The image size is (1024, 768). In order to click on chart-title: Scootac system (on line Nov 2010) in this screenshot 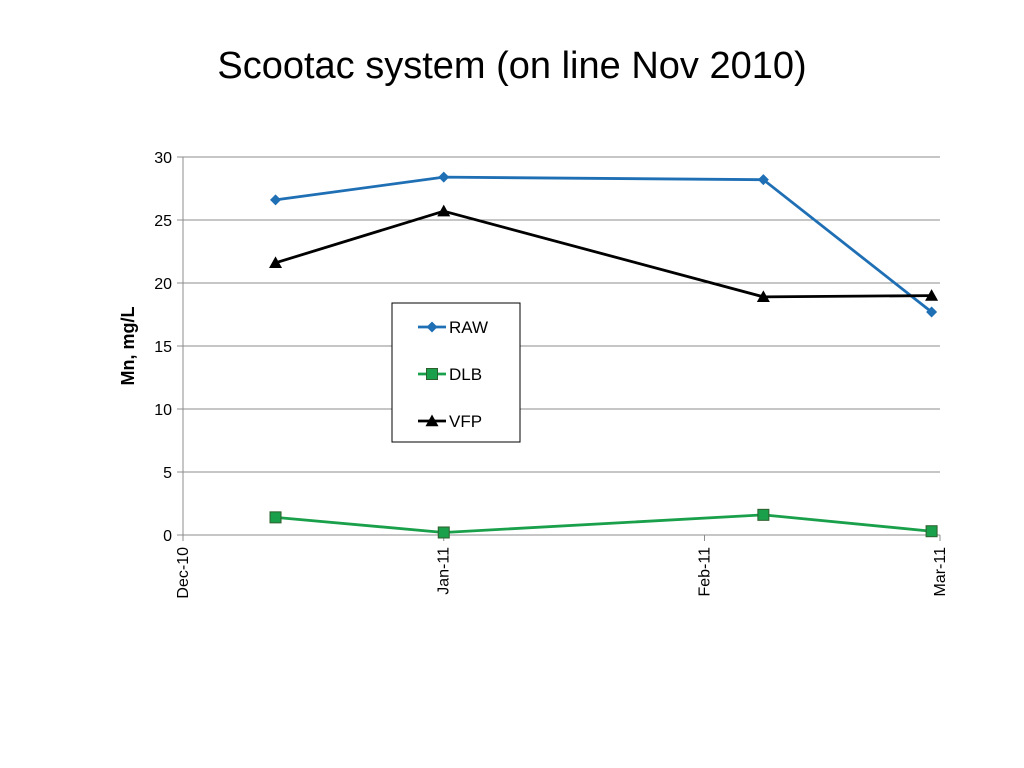, I will do `click(511, 66)`.